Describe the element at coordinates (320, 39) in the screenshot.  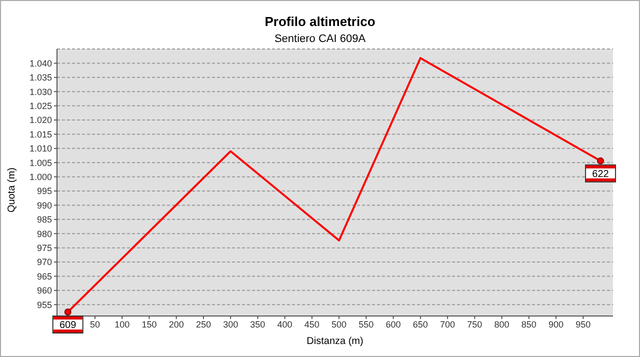
I see `chart-subtitle: Sentiero CAI 609A` at that location.